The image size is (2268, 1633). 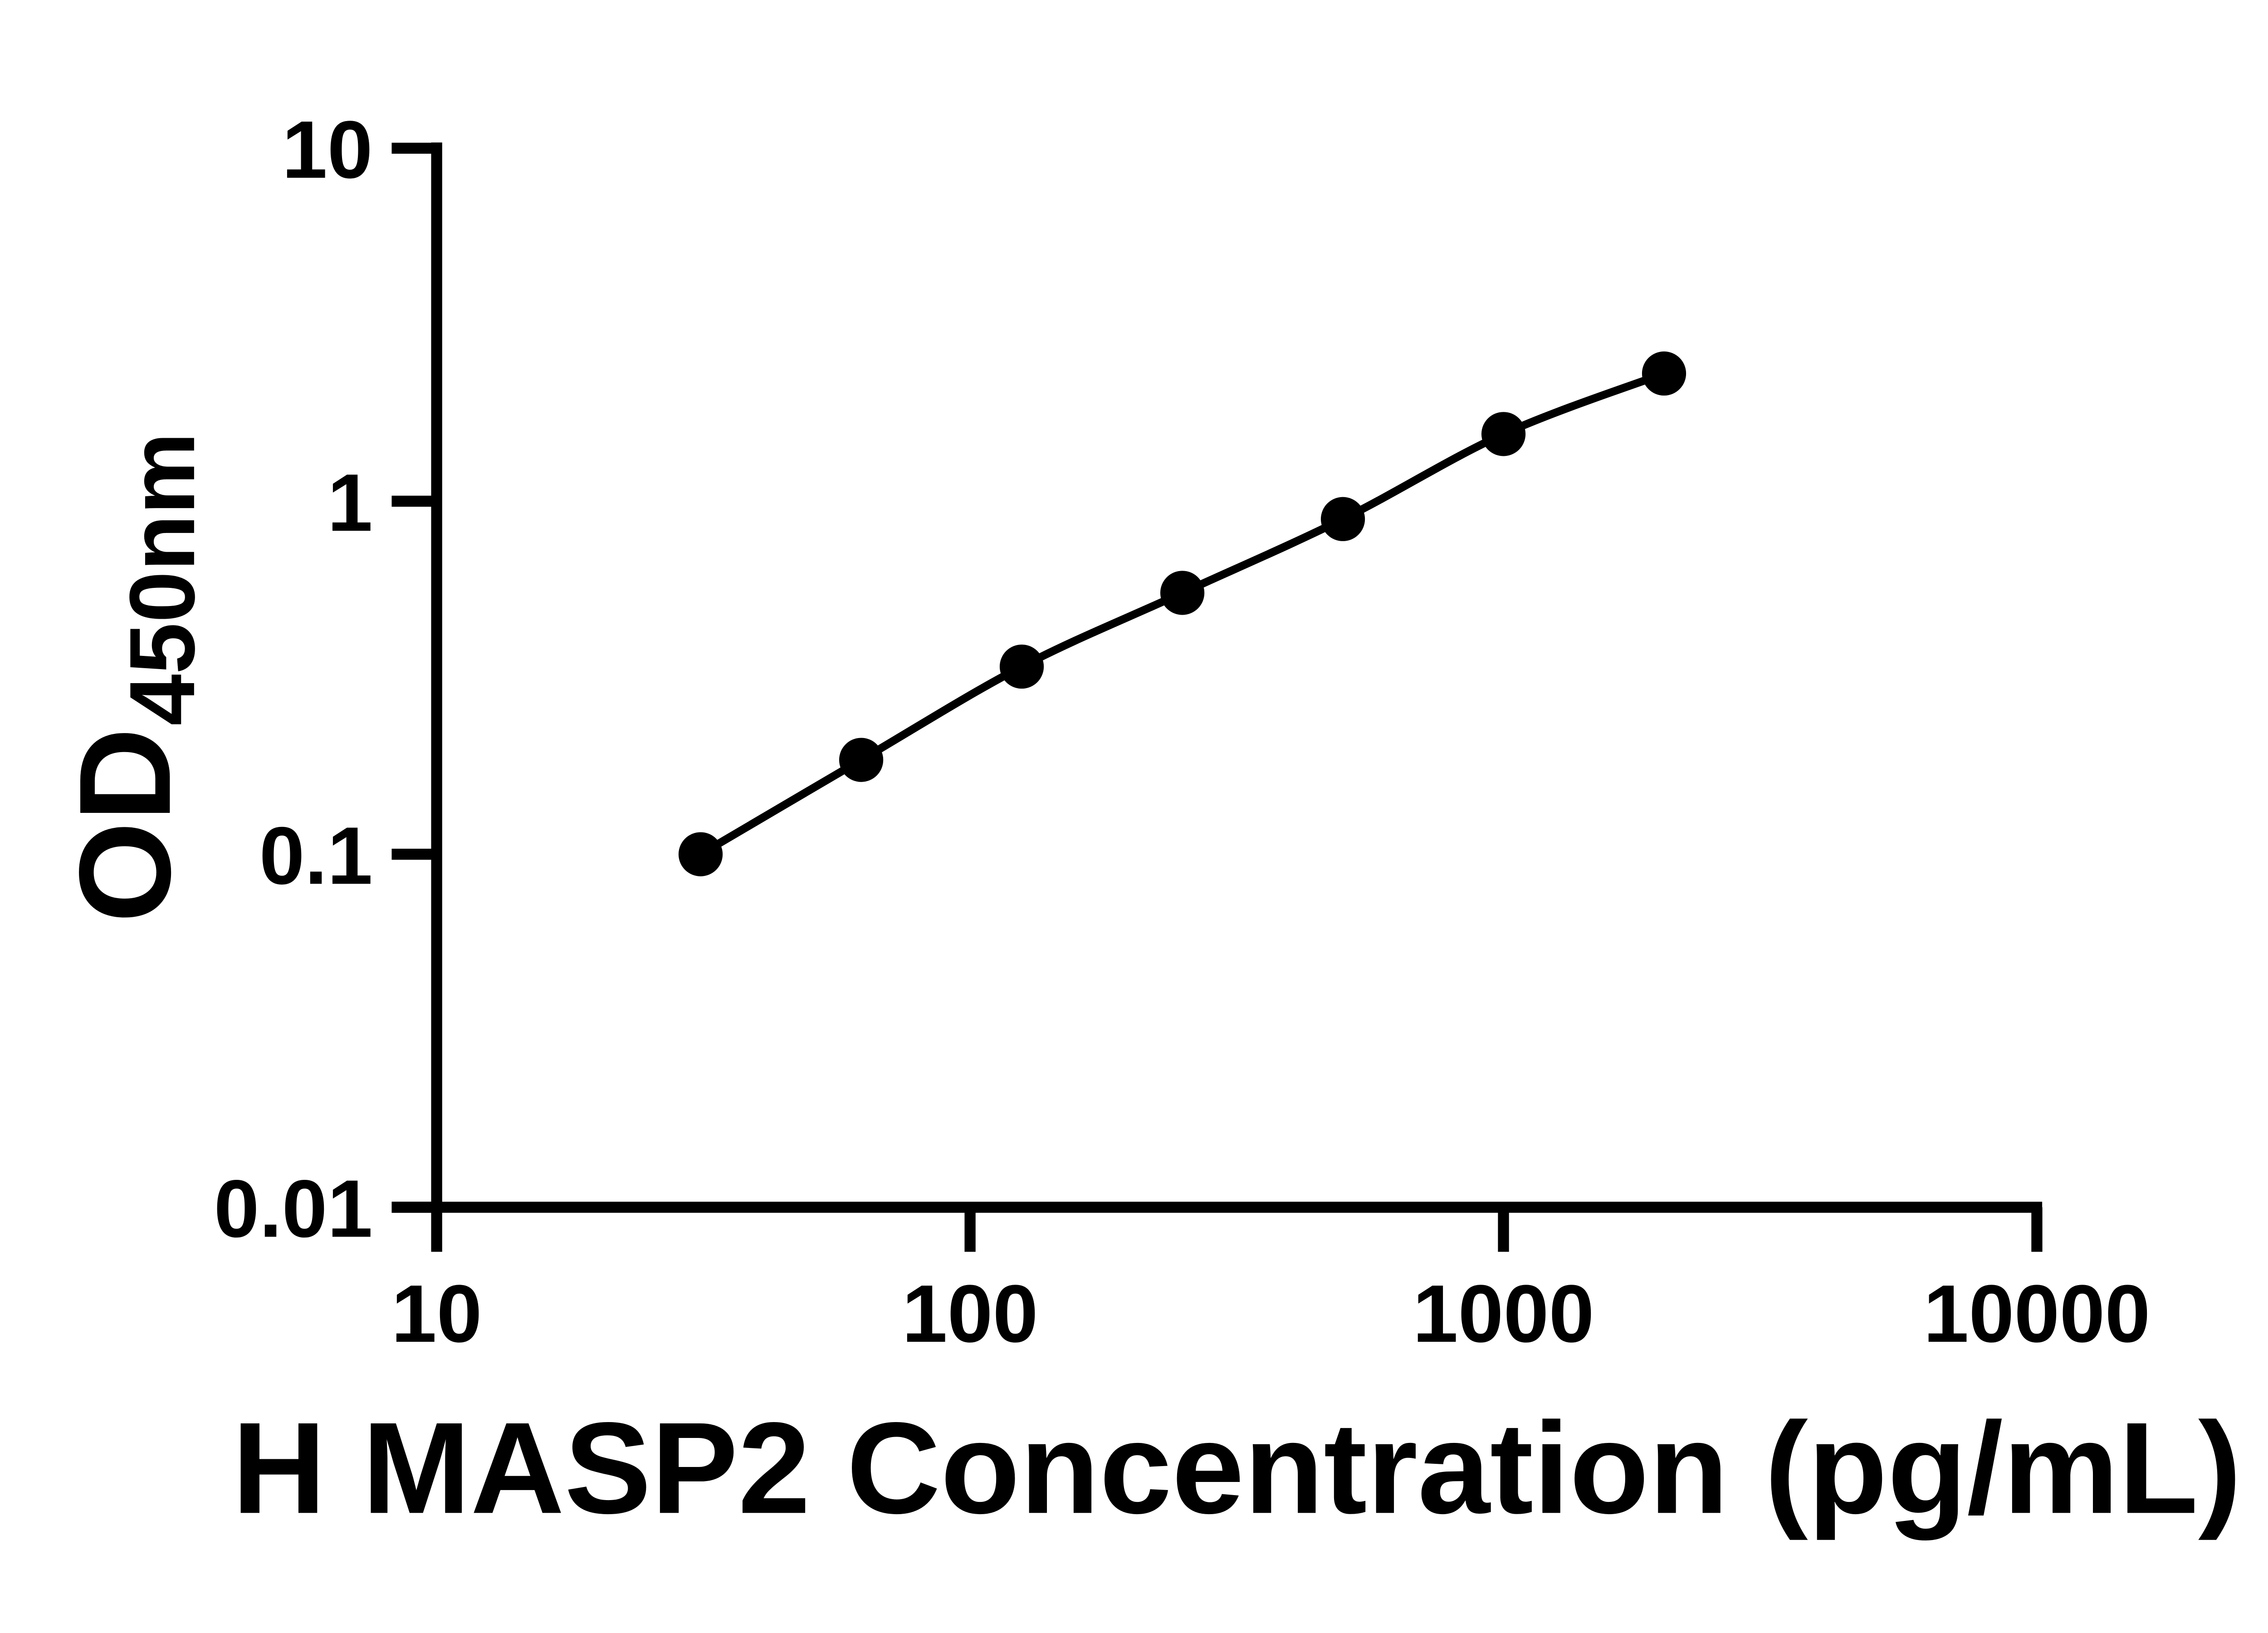 What do you see at coordinates (350, 503) in the screenshot?
I see `y-tick-label: 1` at bounding box center [350, 503].